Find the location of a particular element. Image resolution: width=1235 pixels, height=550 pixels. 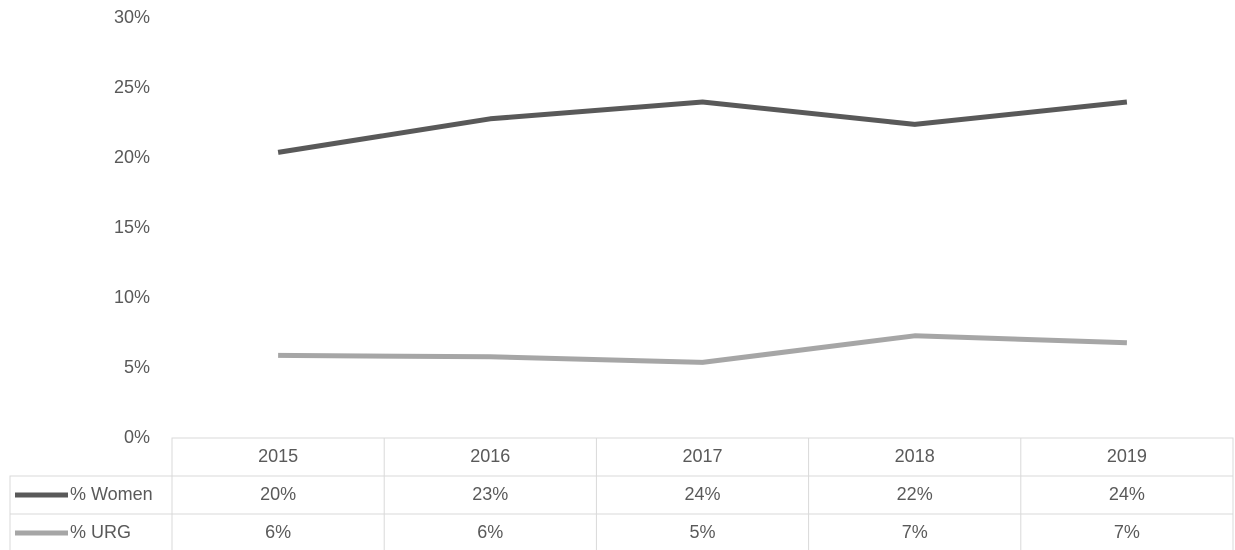

x-tick-label: 2016 is located at coordinates (490, 456).